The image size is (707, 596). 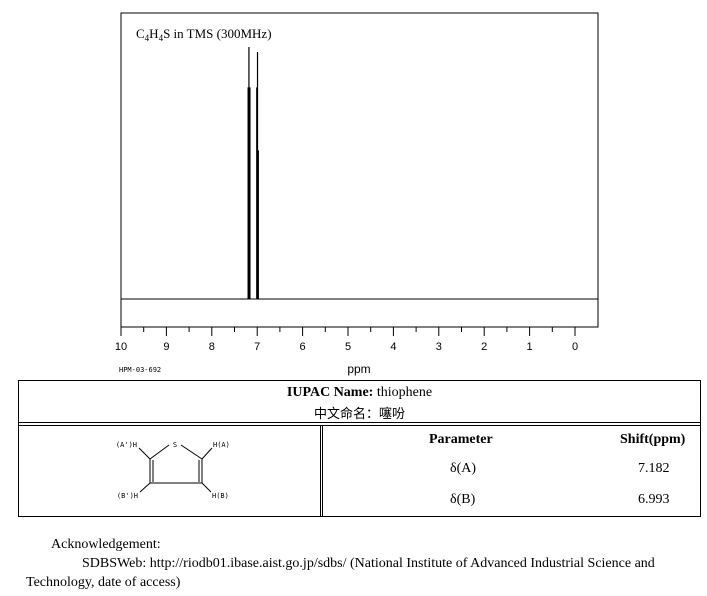 I want to click on x-tick-label: 4, so click(x=393, y=347).